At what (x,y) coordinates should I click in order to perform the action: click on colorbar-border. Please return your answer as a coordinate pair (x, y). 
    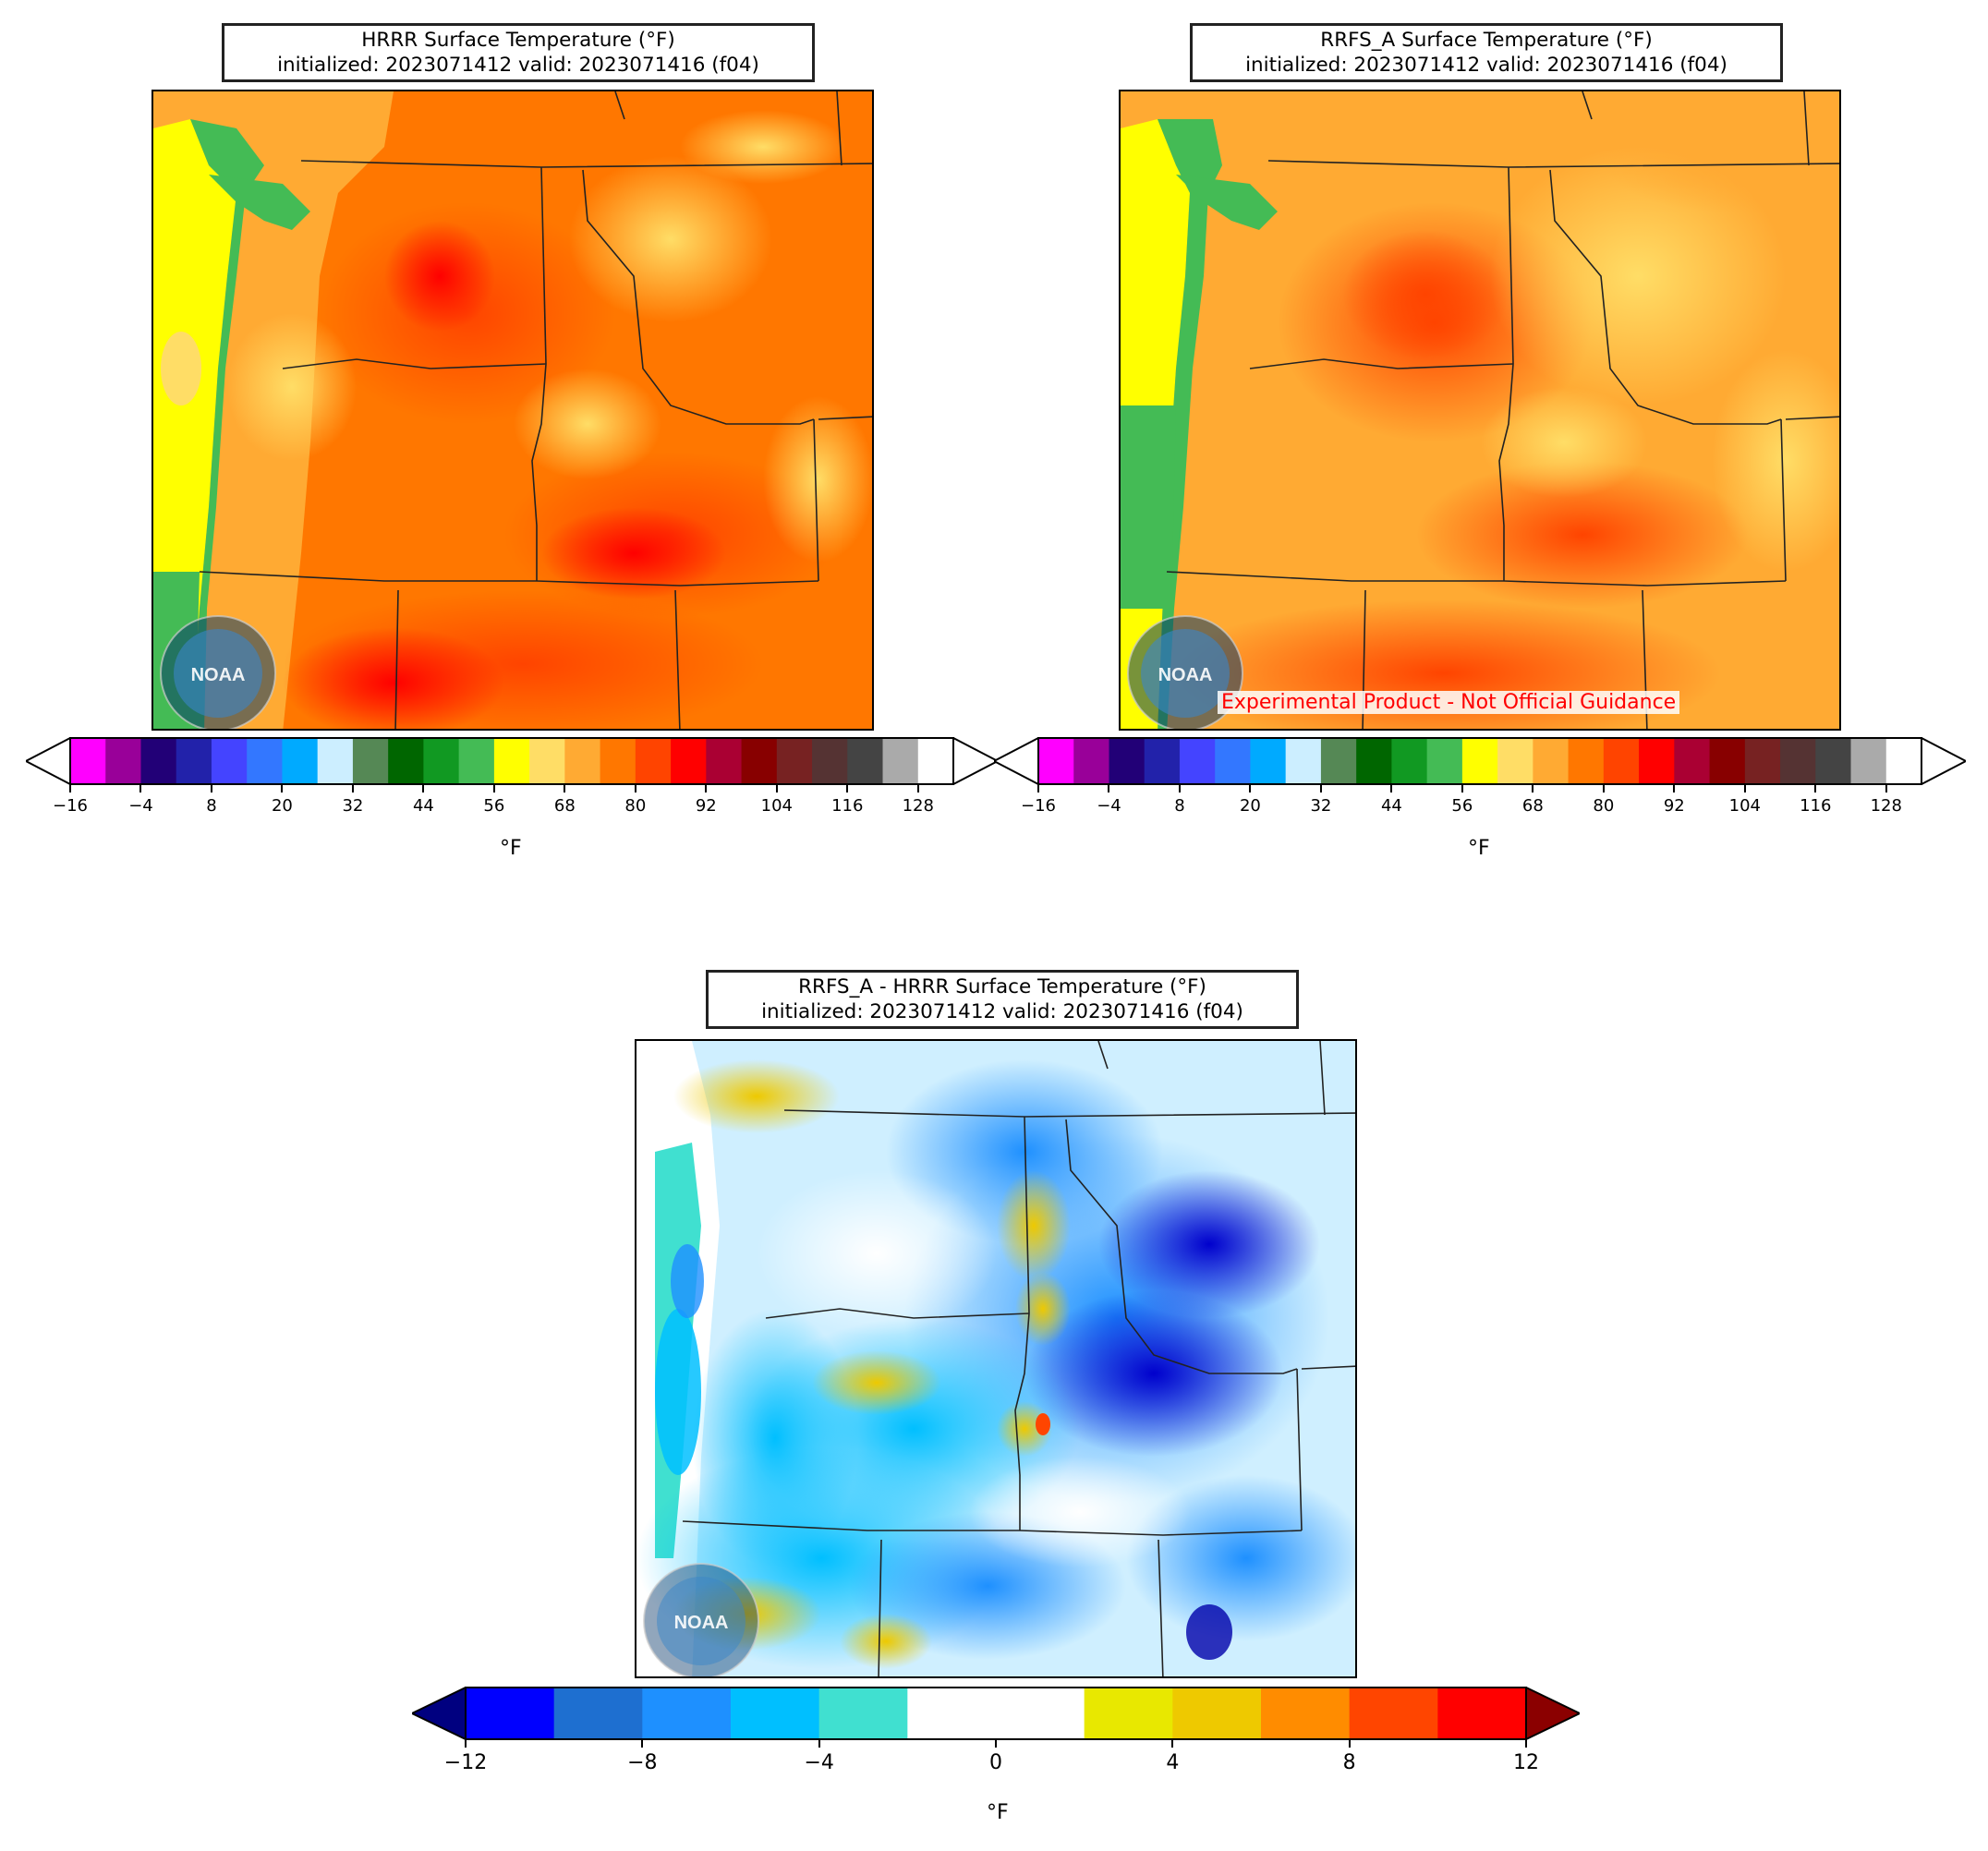
    Looking at the image, I should click on (1479, 761).